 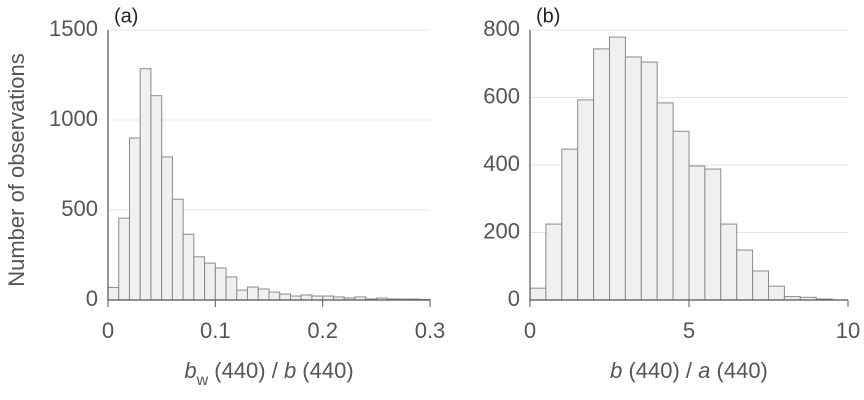 I want to click on y-tick-label: 800, so click(x=501, y=28).